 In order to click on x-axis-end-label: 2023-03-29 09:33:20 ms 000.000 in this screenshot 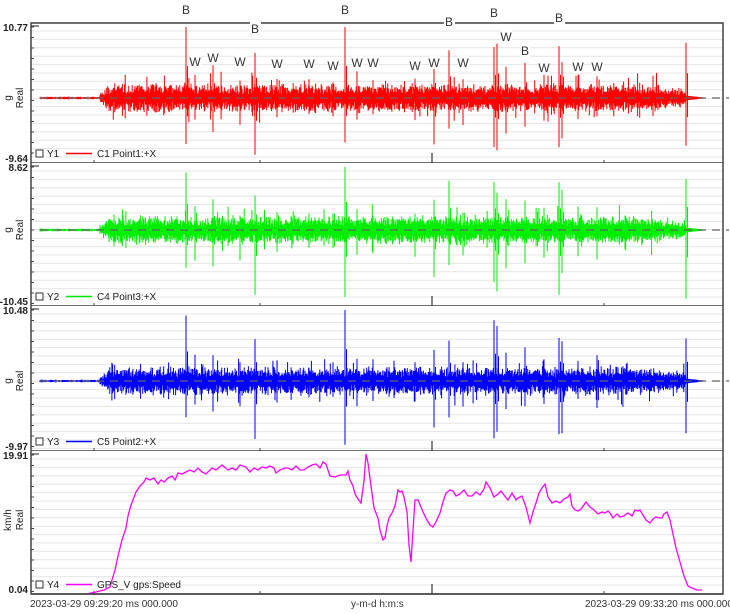, I will do `click(657, 604)`.